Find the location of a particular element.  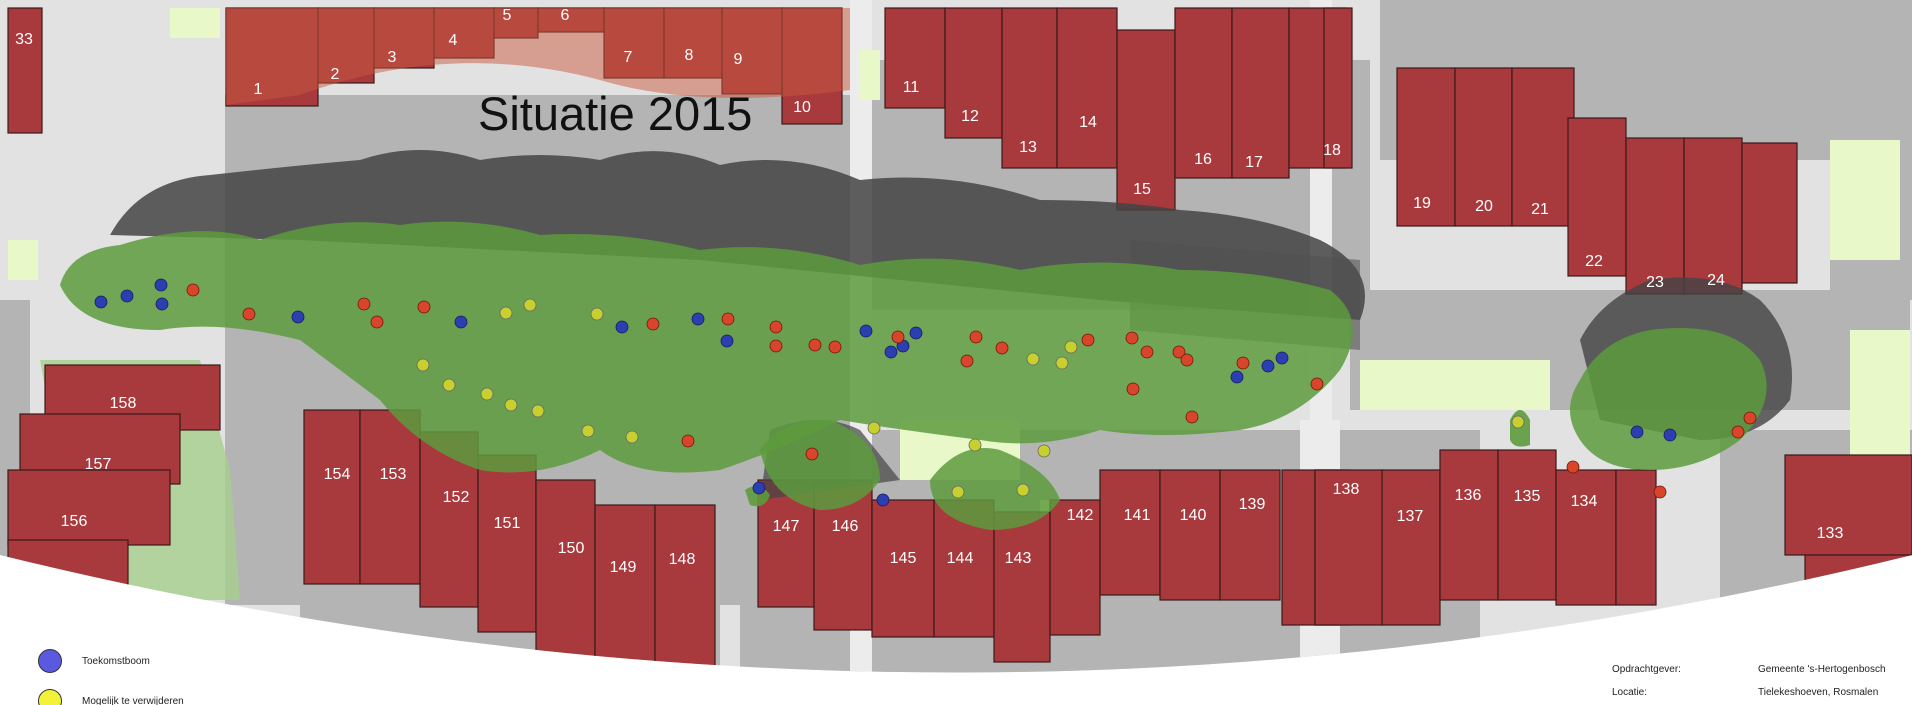

lot-number-label: 134 is located at coordinates (1584, 501).